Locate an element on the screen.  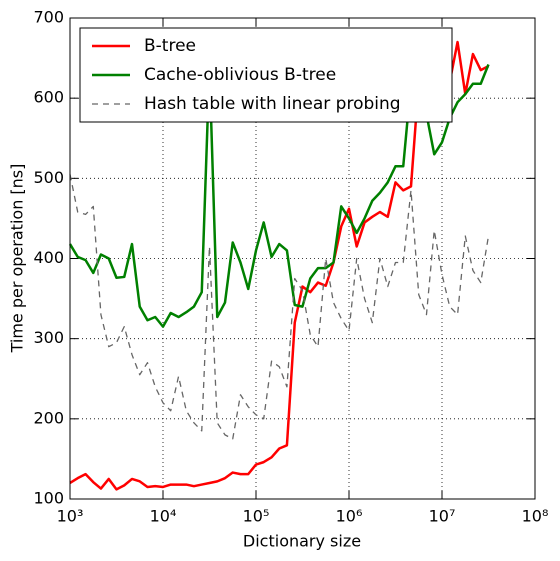
y-tick-label: 500 is located at coordinates (48, 177).